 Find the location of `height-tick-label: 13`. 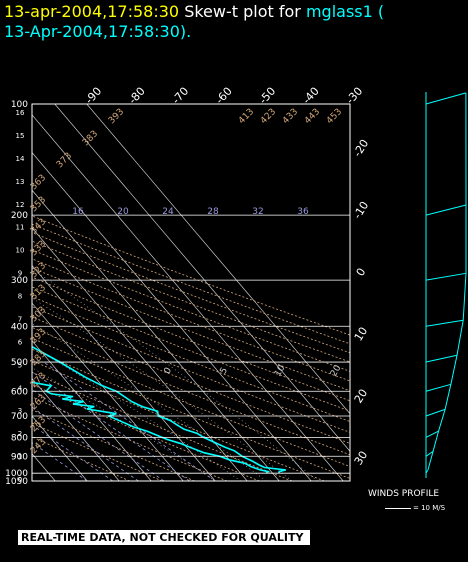

height-tick-label: 13 is located at coordinates (20, 182).